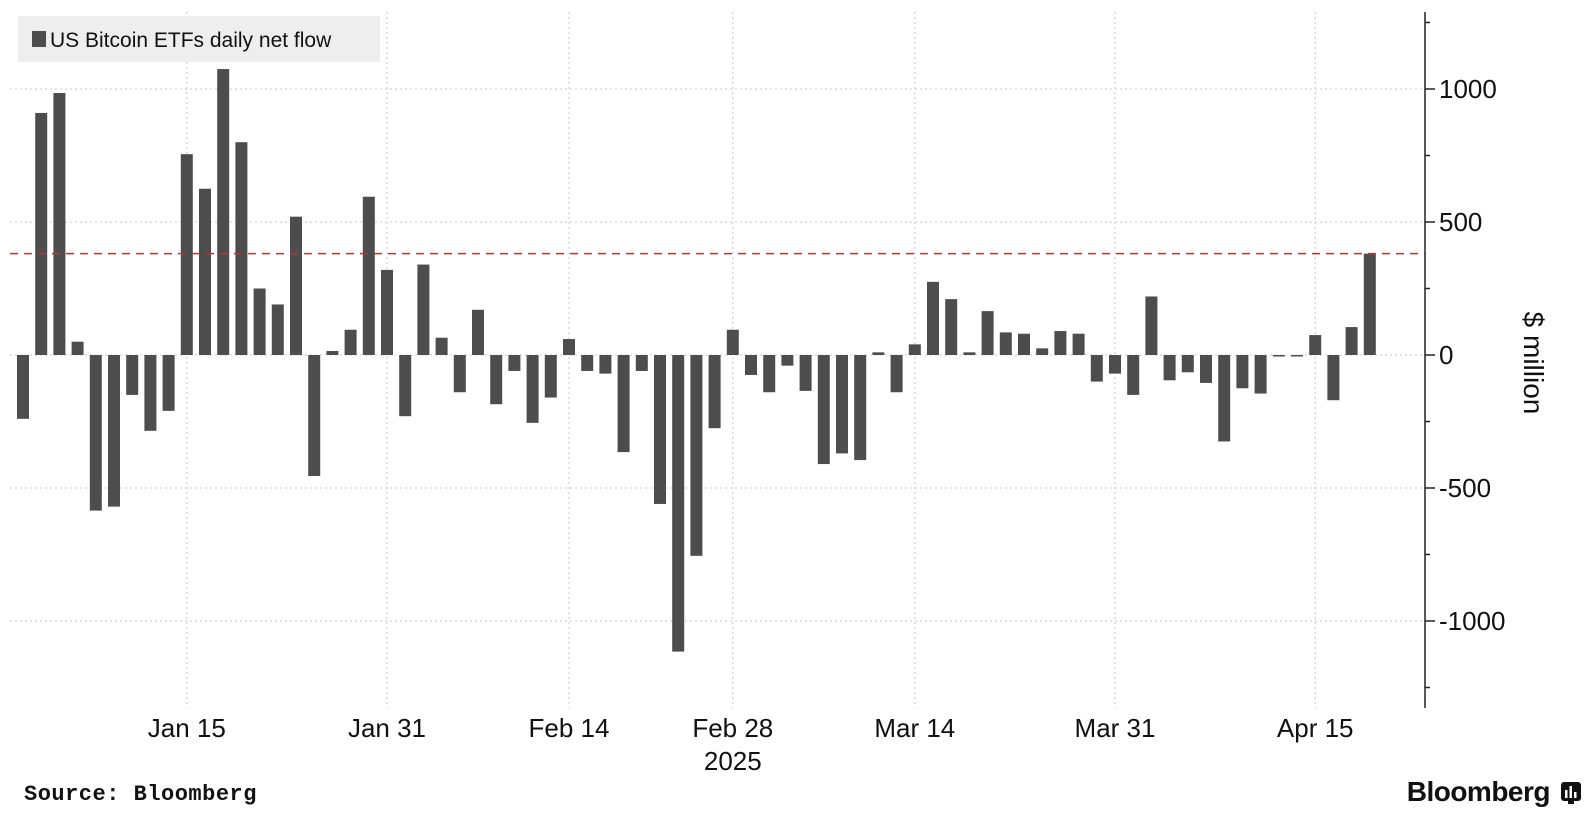 This screenshot has height=833, width=1596. What do you see at coordinates (1478, 791) in the screenshot?
I see `brand-logo: Bloomberg` at bounding box center [1478, 791].